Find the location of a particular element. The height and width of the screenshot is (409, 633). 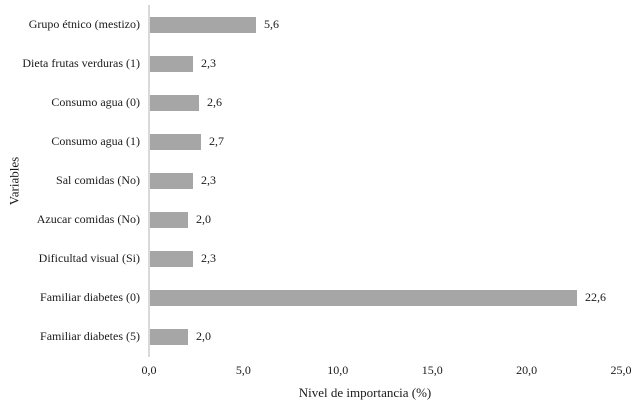

category-label: Dificultad visual (Si) is located at coordinates (89, 258).